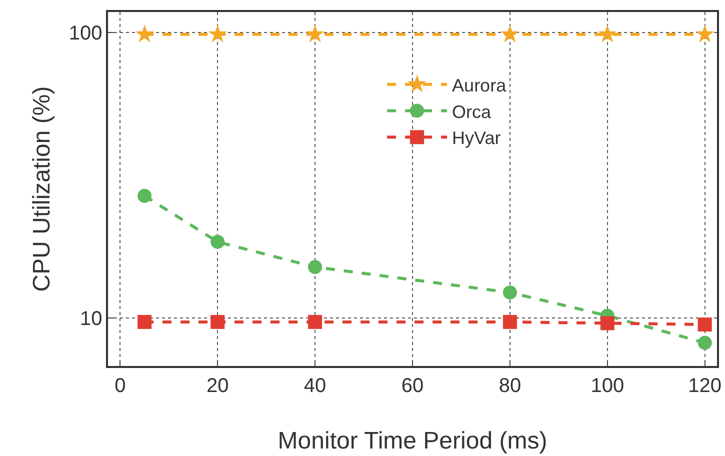  I want to click on legend-label: HyVar, so click(476, 138).